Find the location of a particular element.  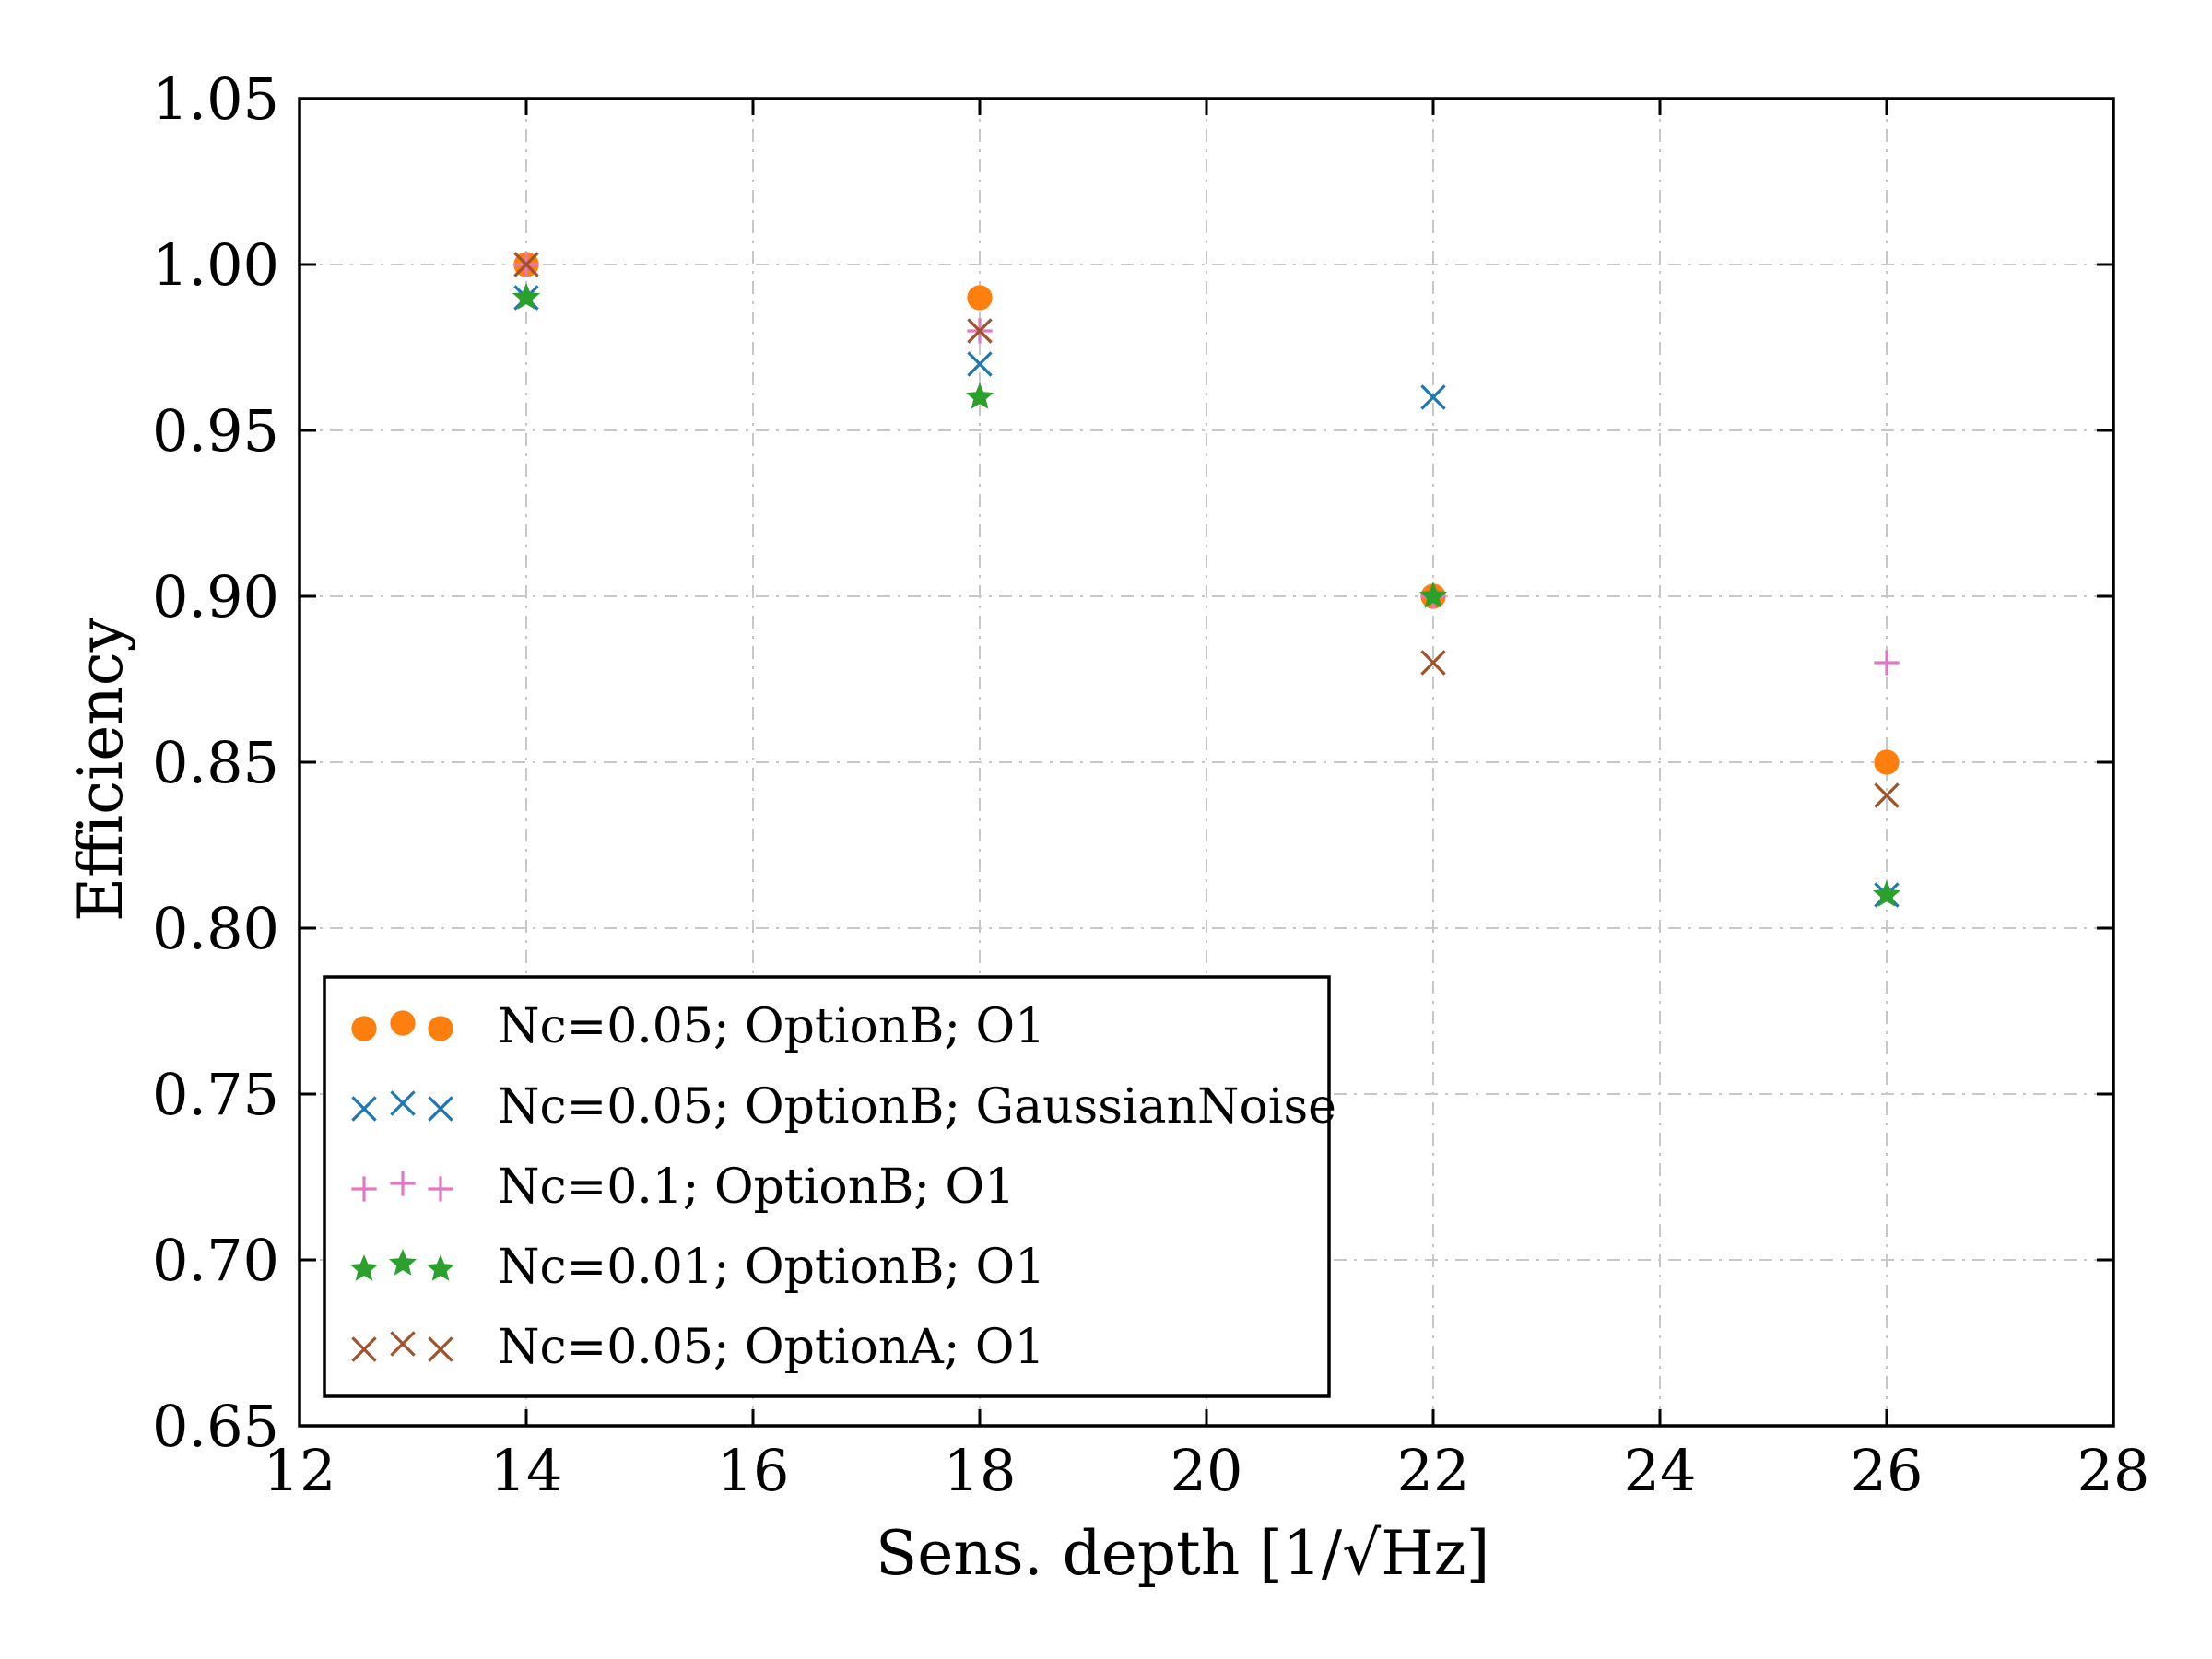

y-tick-label: 0.80 is located at coordinates (215, 928).